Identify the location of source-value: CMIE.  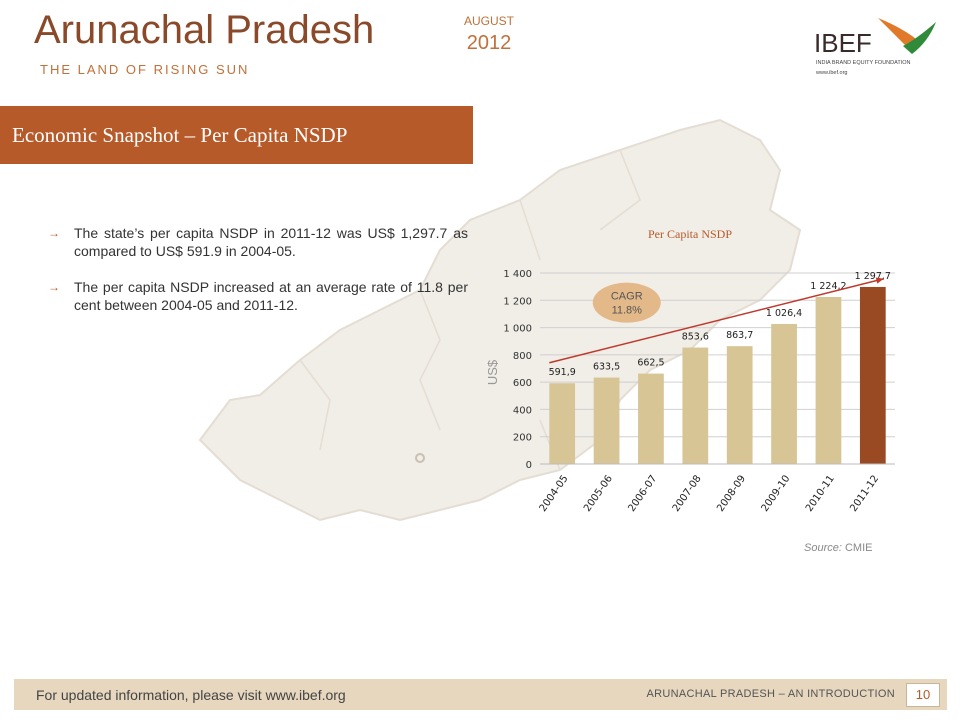
(858, 548).